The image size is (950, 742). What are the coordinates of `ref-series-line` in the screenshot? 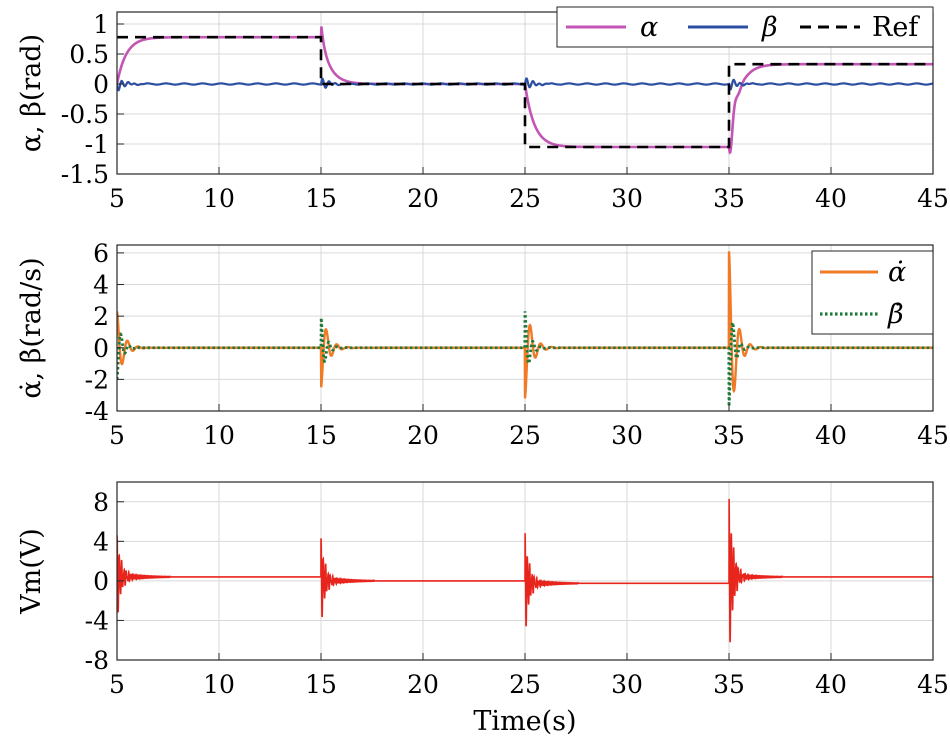 It's located at (525, 92).